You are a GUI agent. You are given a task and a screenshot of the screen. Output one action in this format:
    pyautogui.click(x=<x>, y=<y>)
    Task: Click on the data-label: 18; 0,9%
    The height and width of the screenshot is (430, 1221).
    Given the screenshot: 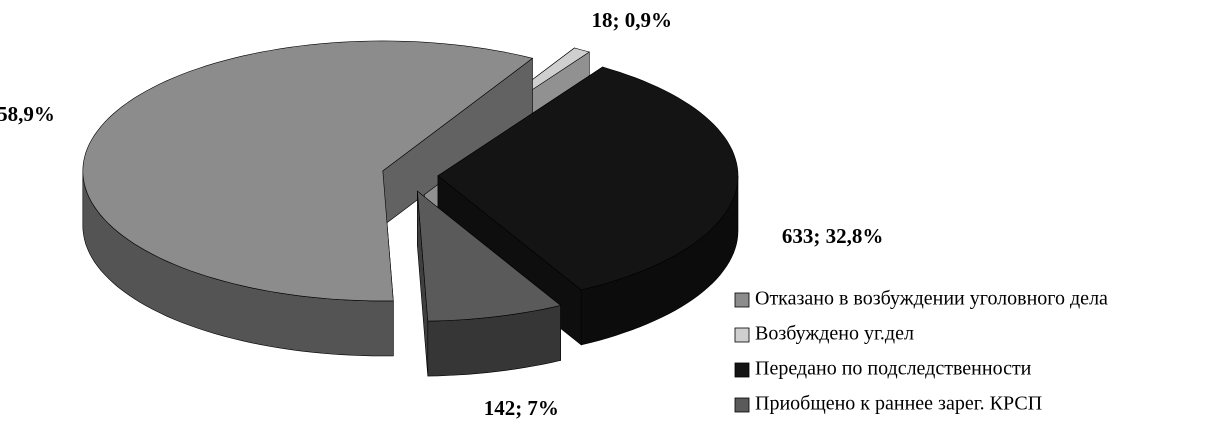 What is the action you would take?
    pyautogui.click(x=631, y=20)
    